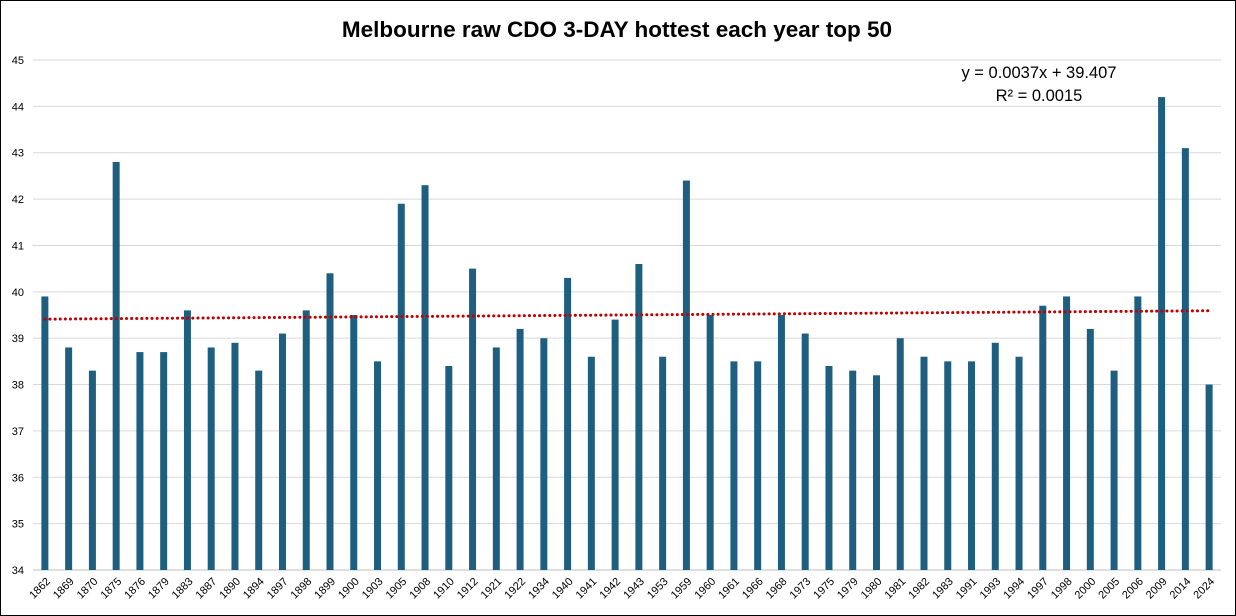 The width and height of the screenshot is (1236, 616). What do you see at coordinates (1039, 96) in the screenshot?
I see `trendline-r-squared: R² = 0.0015` at bounding box center [1039, 96].